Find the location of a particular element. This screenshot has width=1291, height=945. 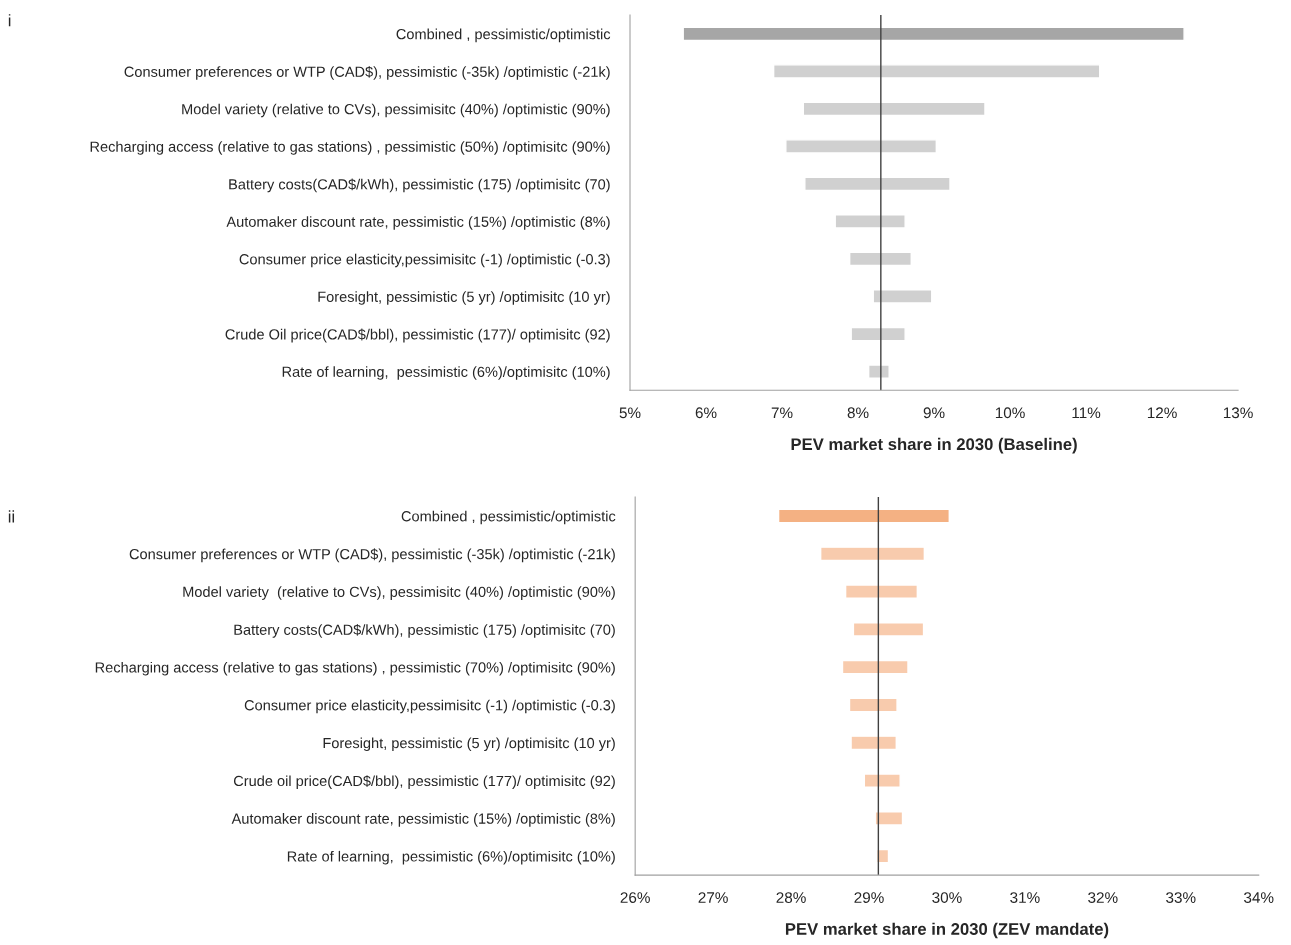

x-axis-title: PEV market share in 2030 (ZEV mandate) is located at coordinates (947, 930).